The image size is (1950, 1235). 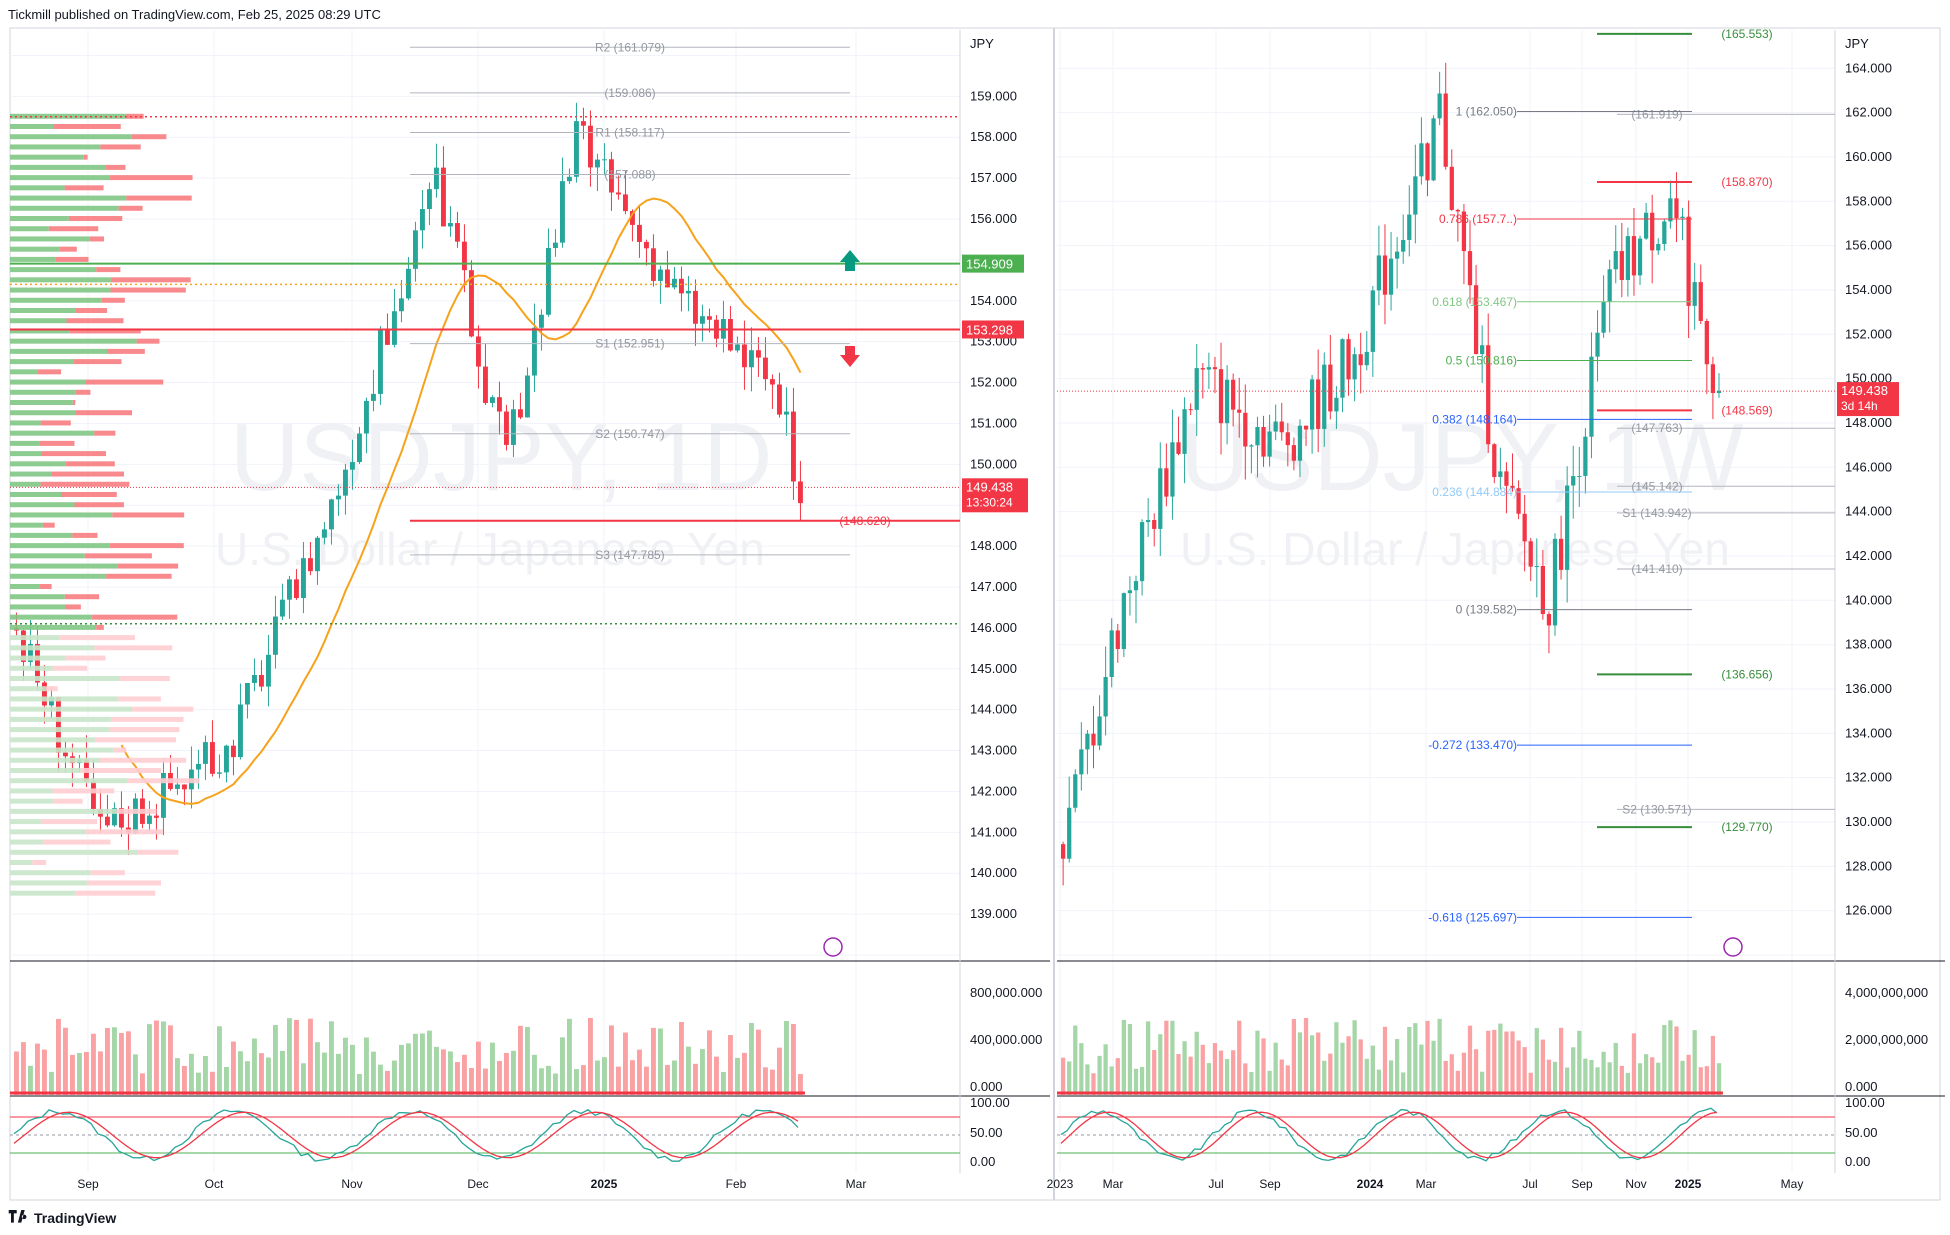 I want to click on price-tick-label: 148.000, so click(x=1868, y=422).